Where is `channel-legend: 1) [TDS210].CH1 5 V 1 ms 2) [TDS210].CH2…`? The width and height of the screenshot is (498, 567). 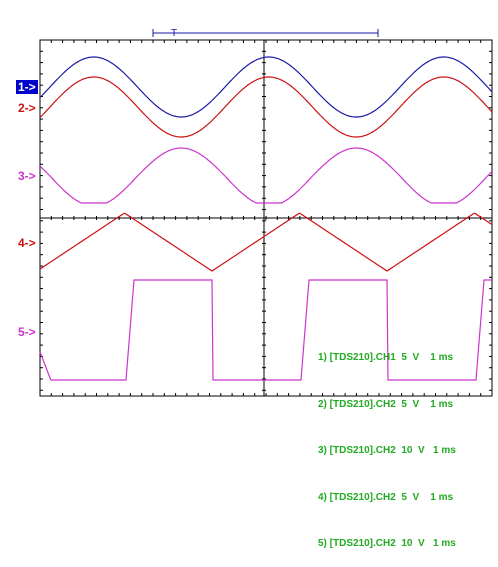
channel-legend: 1) [TDS210].CH1 5 V 1 ms 2) [TDS210].CH2… is located at coordinates (387, 443).